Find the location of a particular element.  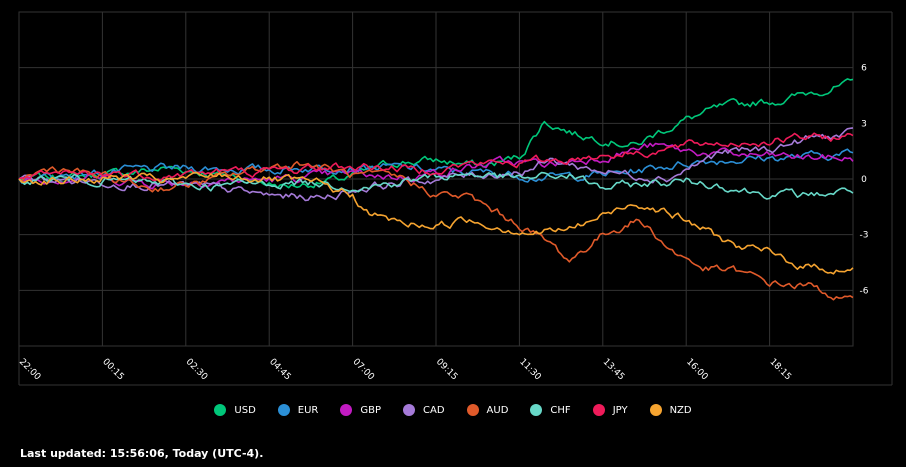

y-tick-label: 6 is located at coordinates (864, 69).